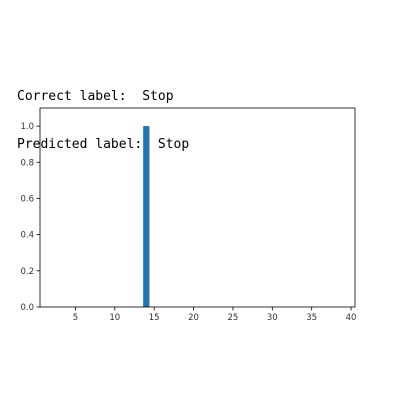  What do you see at coordinates (27, 308) in the screenshot?
I see `y-tick-label: 0.0` at bounding box center [27, 308].